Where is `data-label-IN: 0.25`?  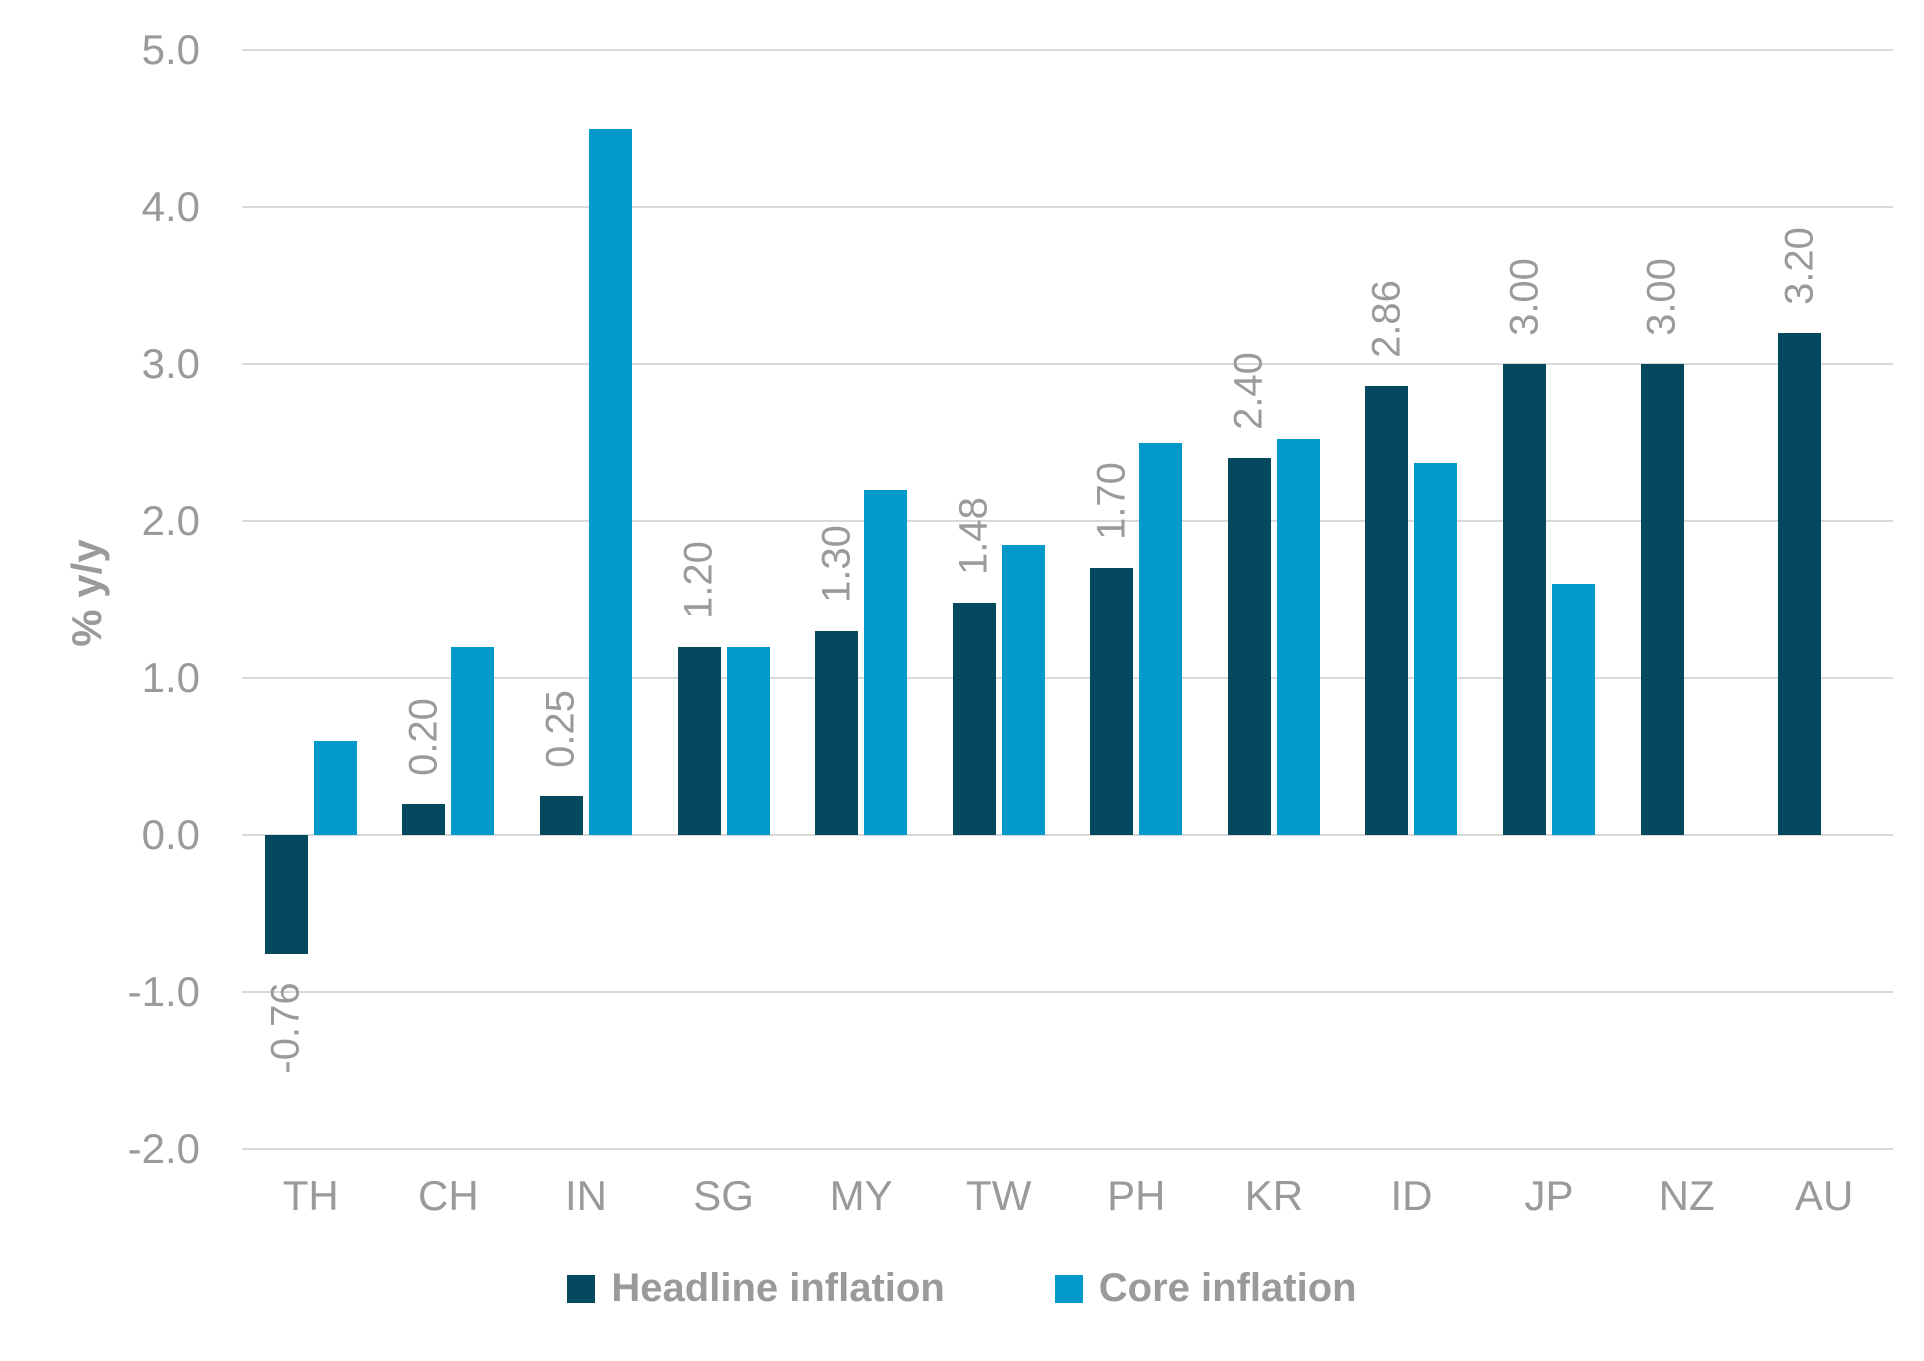
data-label-IN: 0.25 is located at coordinates (560, 728).